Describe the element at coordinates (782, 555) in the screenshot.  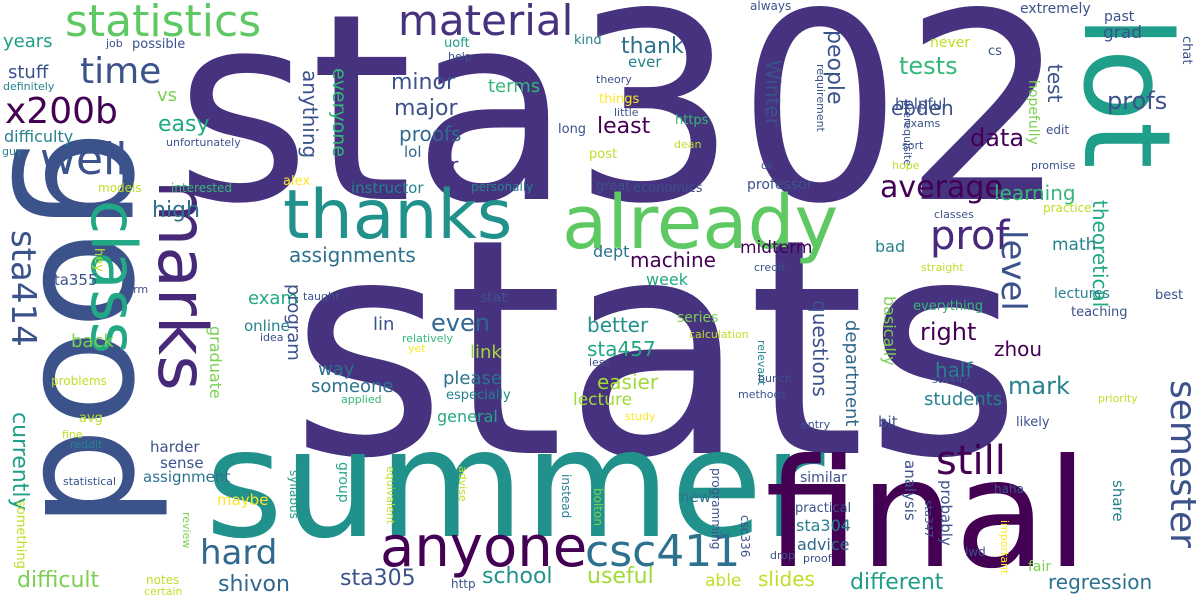
I see `word-drop: drop` at that location.